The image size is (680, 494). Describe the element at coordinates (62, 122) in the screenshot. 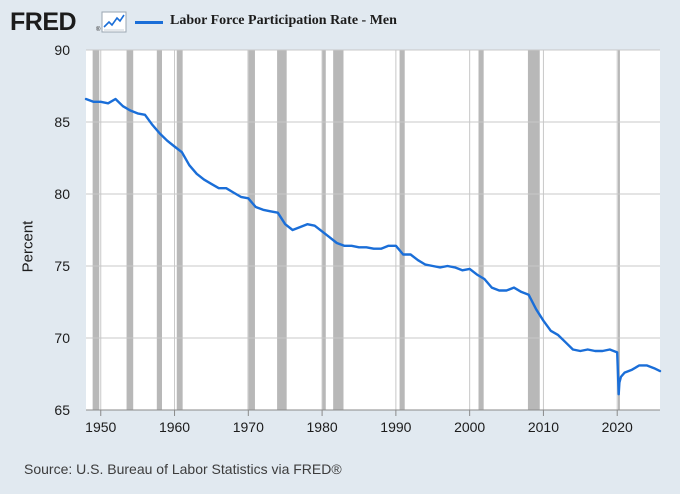

I see `y-tick-label-85: 85` at that location.